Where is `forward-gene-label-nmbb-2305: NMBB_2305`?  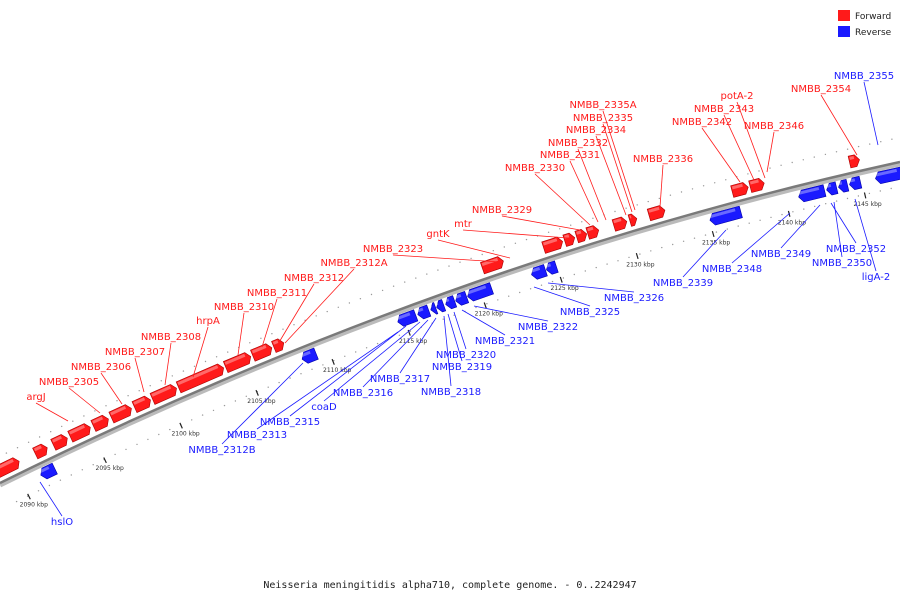
forward-gene-label-nmbb-2305: NMBB_2305 is located at coordinates (69, 382).